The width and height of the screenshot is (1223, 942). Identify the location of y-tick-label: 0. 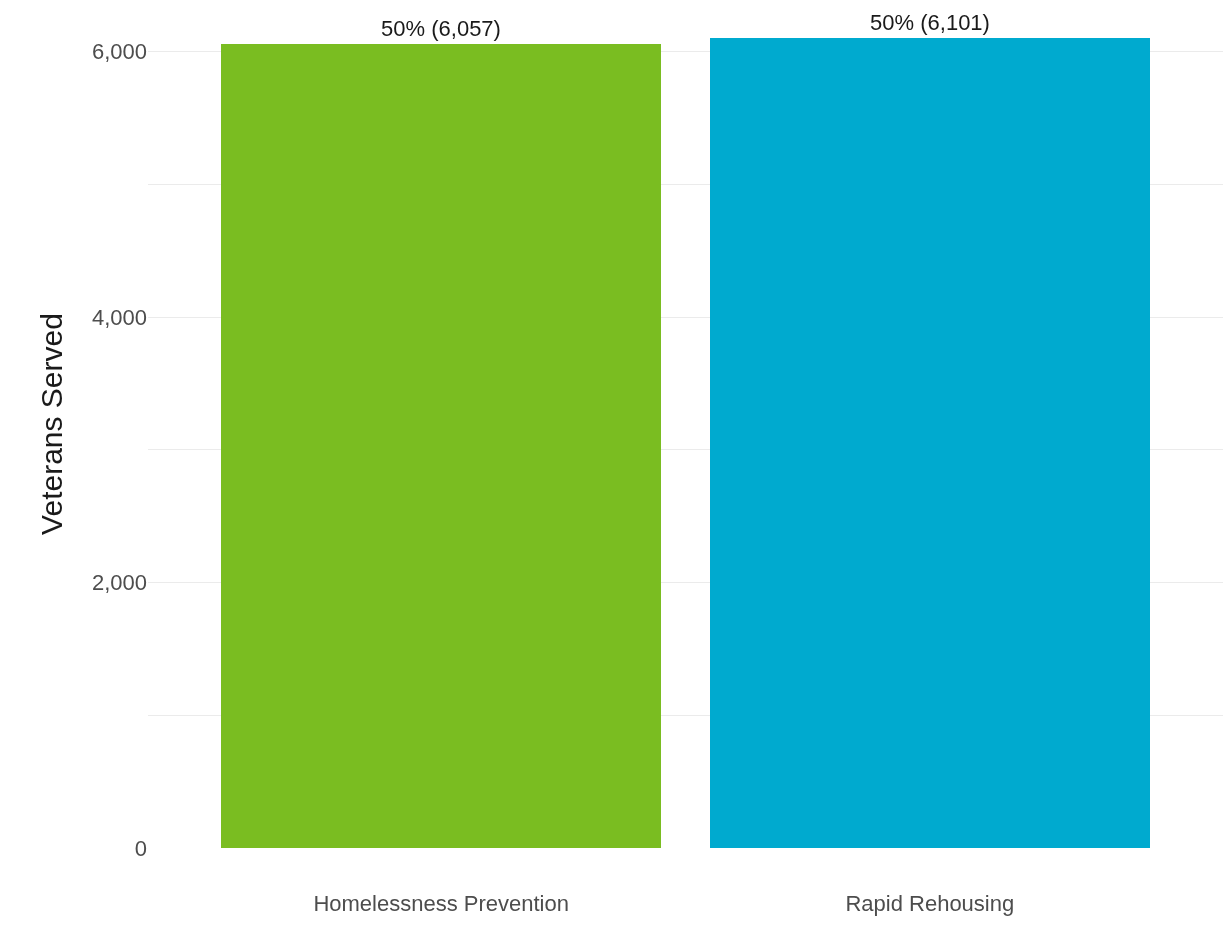
(140, 848).